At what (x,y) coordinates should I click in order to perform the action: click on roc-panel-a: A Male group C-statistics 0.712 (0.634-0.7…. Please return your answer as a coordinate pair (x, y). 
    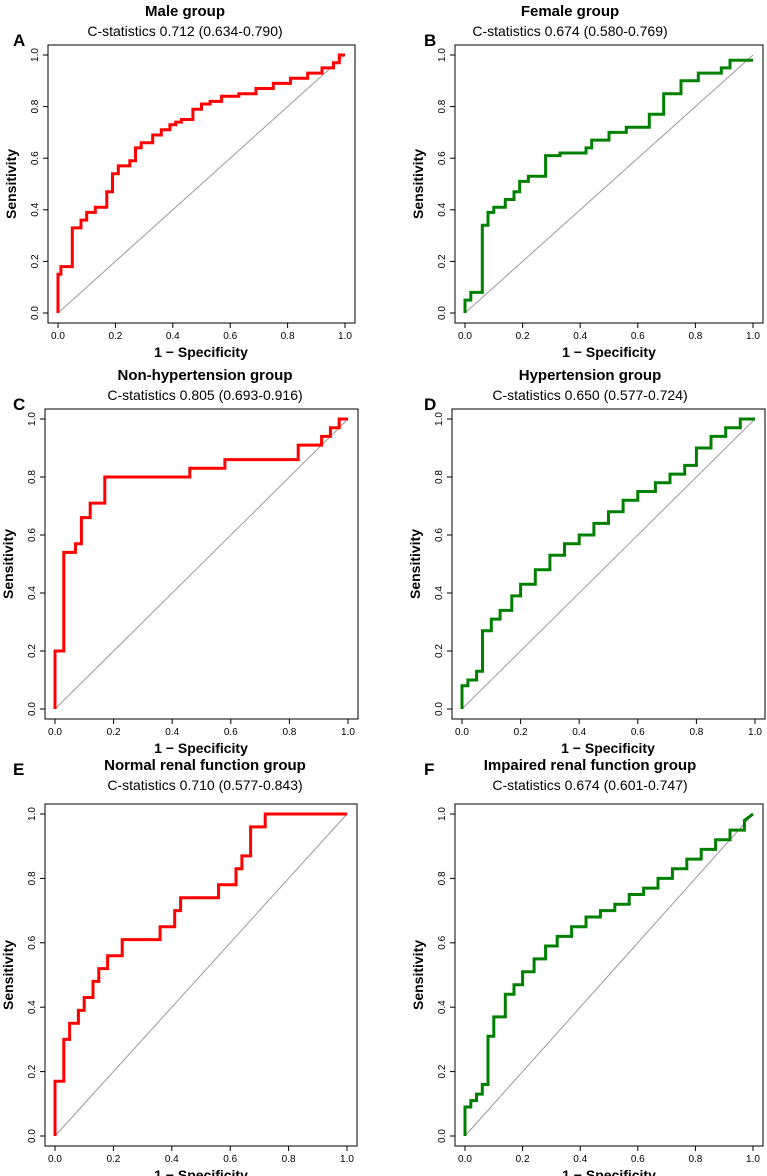
    Looking at the image, I should click on (179, 181).